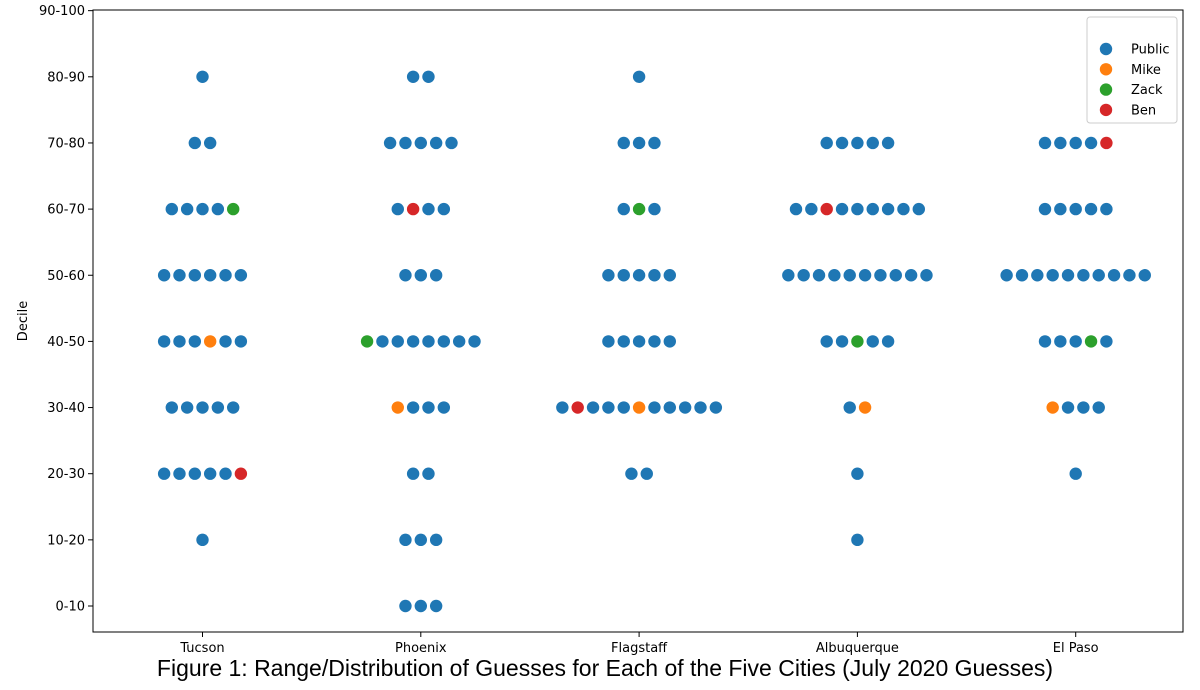  What do you see at coordinates (66, 210) in the screenshot?
I see `y-tick-label: 60-70` at bounding box center [66, 210].